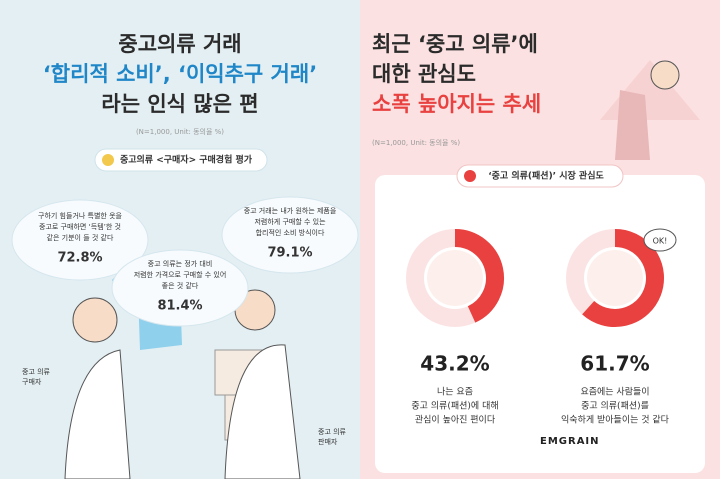 This screenshot has height=479, width=720. What do you see at coordinates (614, 392) in the screenshot?
I see `stat-text: 요즘에는 사람들이` at bounding box center [614, 392].